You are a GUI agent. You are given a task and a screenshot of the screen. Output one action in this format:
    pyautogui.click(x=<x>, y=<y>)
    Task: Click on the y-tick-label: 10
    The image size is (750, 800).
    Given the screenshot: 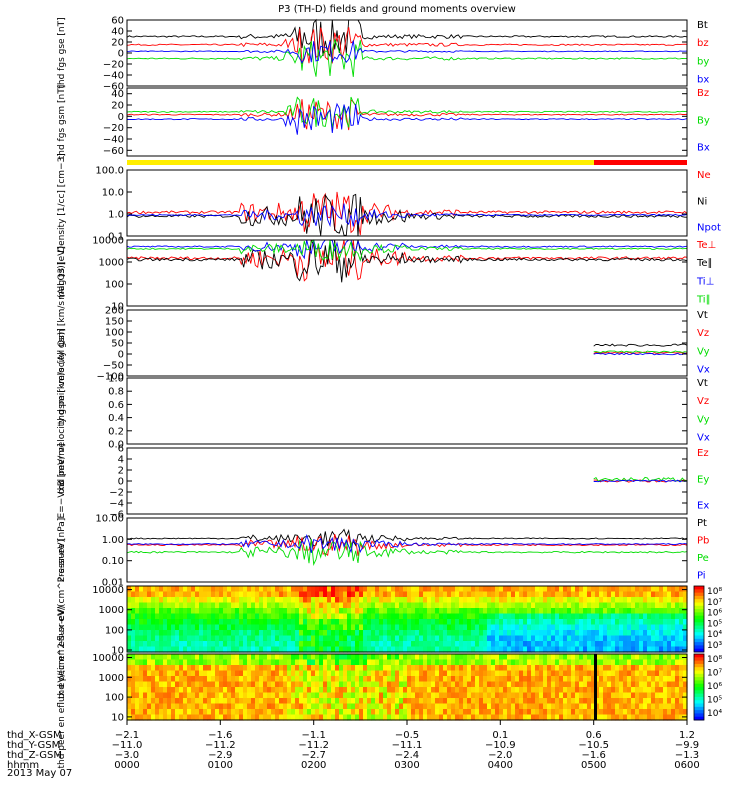 What is the action you would take?
    pyautogui.click(x=117, y=717)
    